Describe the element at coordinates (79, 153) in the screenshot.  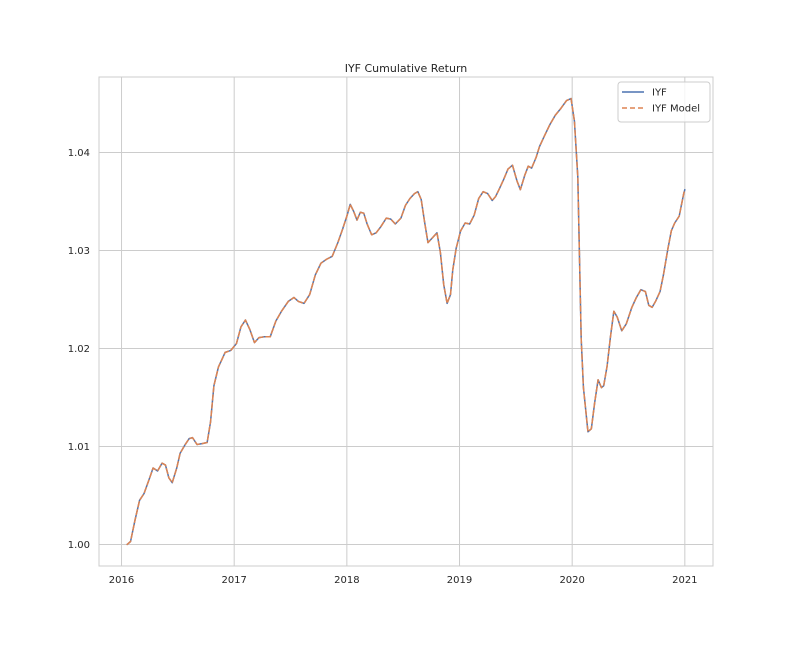
I see `y-tick-label: 1.04` at that location.